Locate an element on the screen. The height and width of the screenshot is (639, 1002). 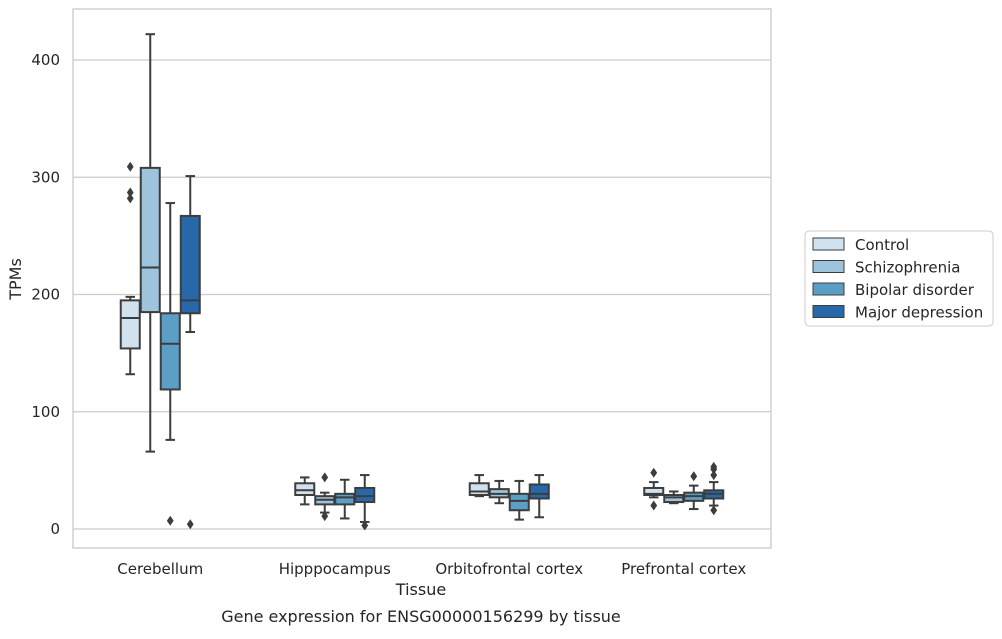
y-tick-label: 200 is located at coordinates (45, 295).